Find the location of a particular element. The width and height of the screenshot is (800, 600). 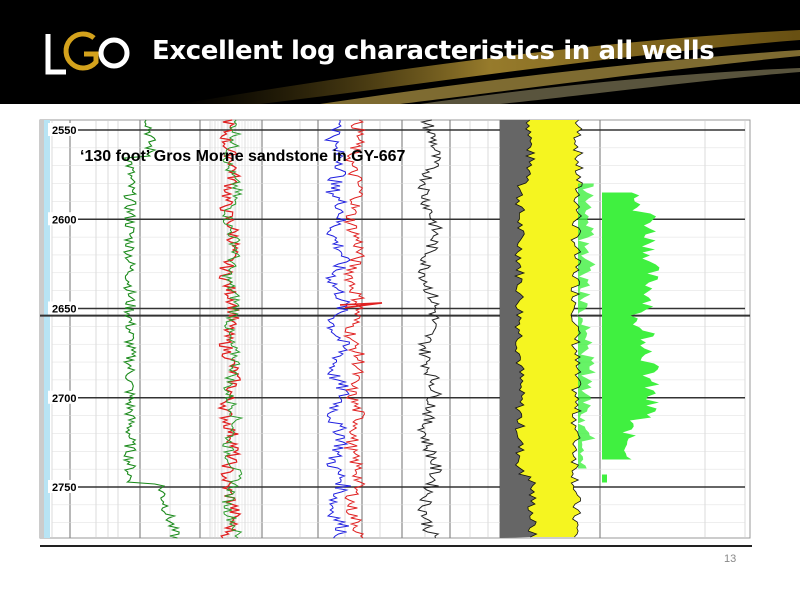

depth-tick-label: 2600 is located at coordinates (64, 220).